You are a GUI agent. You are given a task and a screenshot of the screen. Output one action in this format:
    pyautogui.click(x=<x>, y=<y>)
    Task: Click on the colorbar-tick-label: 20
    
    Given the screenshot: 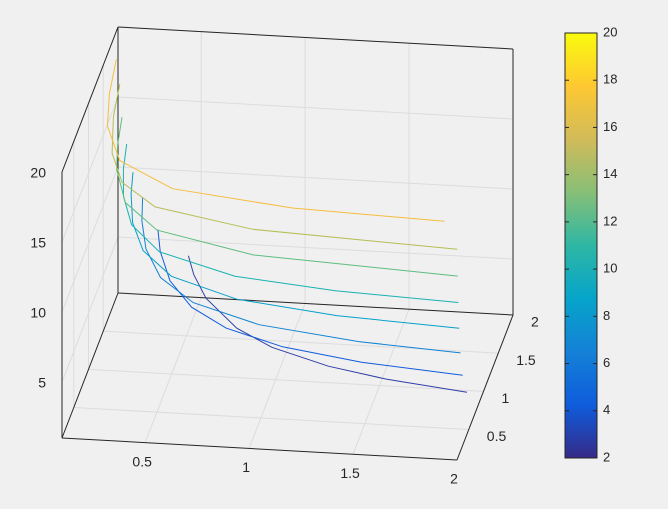 What is the action you would take?
    pyautogui.click(x=610, y=31)
    